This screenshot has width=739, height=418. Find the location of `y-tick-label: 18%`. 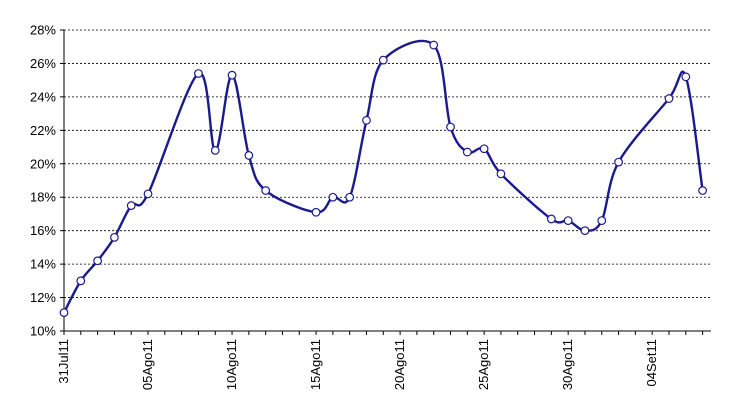

y-tick-label: 18% is located at coordinates (43, 197).